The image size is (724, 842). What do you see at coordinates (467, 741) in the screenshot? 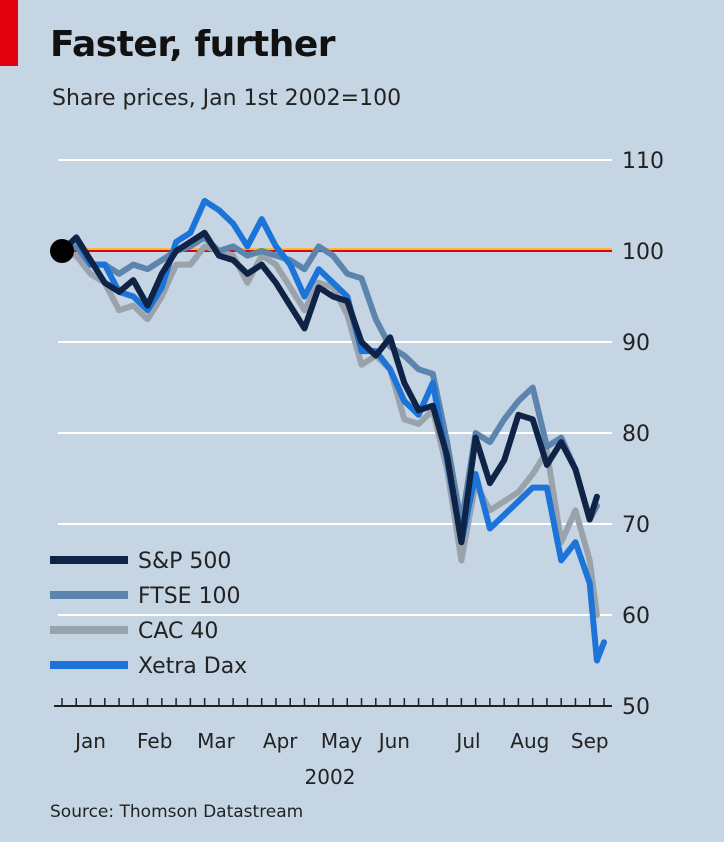
I see `month-label-jul: Jul` at bounding box center [467, 741].